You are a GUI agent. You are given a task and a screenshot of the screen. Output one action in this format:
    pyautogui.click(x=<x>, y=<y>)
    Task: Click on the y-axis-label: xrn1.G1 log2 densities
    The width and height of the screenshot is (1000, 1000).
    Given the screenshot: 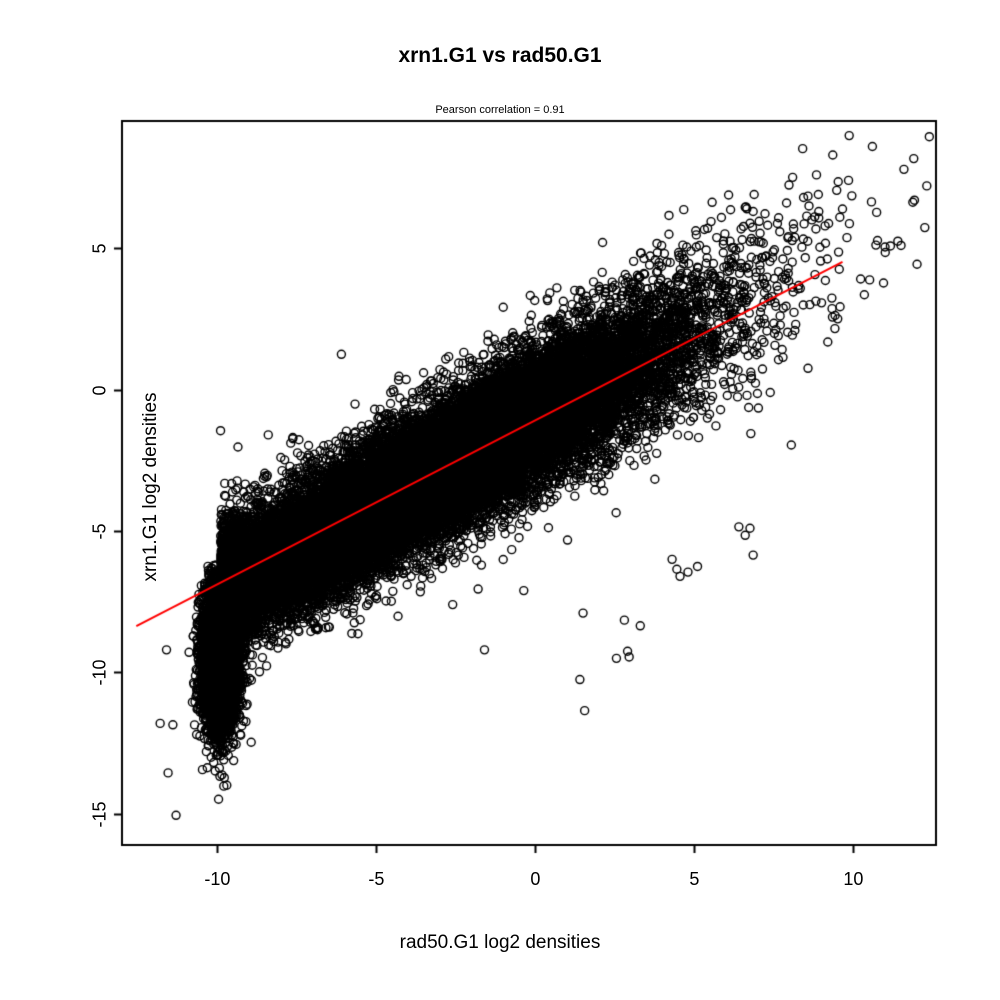 What is the action you would take?
    pyautogui.click(x=150, y=487)
    